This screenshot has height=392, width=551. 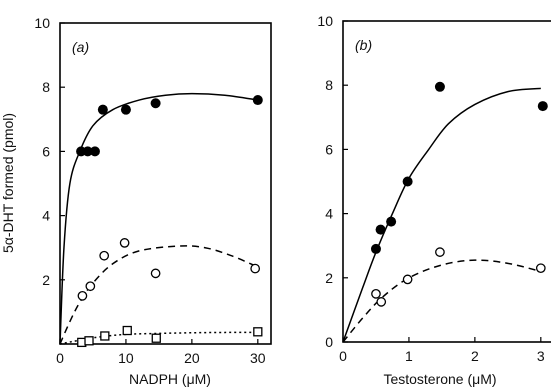 I want to click on x-tick-label: 1, so click(x=409, y=356).